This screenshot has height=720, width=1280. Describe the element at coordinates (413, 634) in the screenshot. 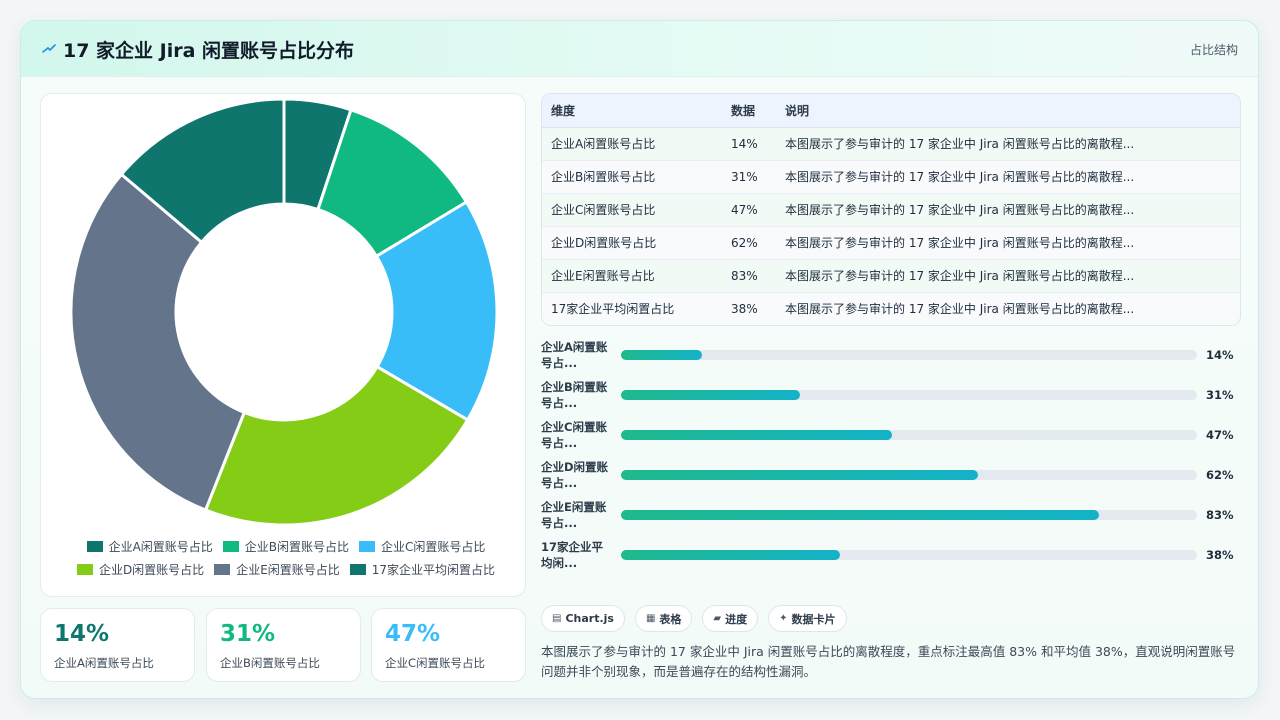

I see `stat-value: 47%` at that location.